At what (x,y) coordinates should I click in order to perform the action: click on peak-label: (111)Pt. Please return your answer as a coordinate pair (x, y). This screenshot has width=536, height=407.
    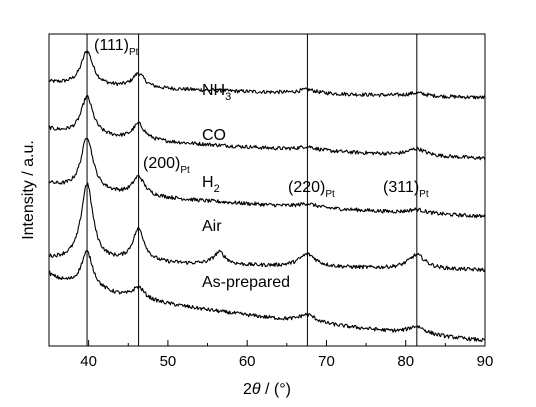
    Looking at the image, I should click on (116, 47).